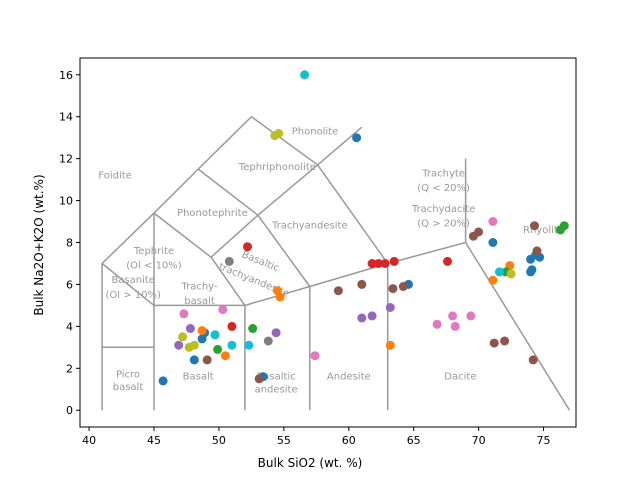  Describe the element at coordinates (39, 244) in the screenshot. I see `y-axis-label: Bulk Na2O+K2O (wt.%)` at that location.